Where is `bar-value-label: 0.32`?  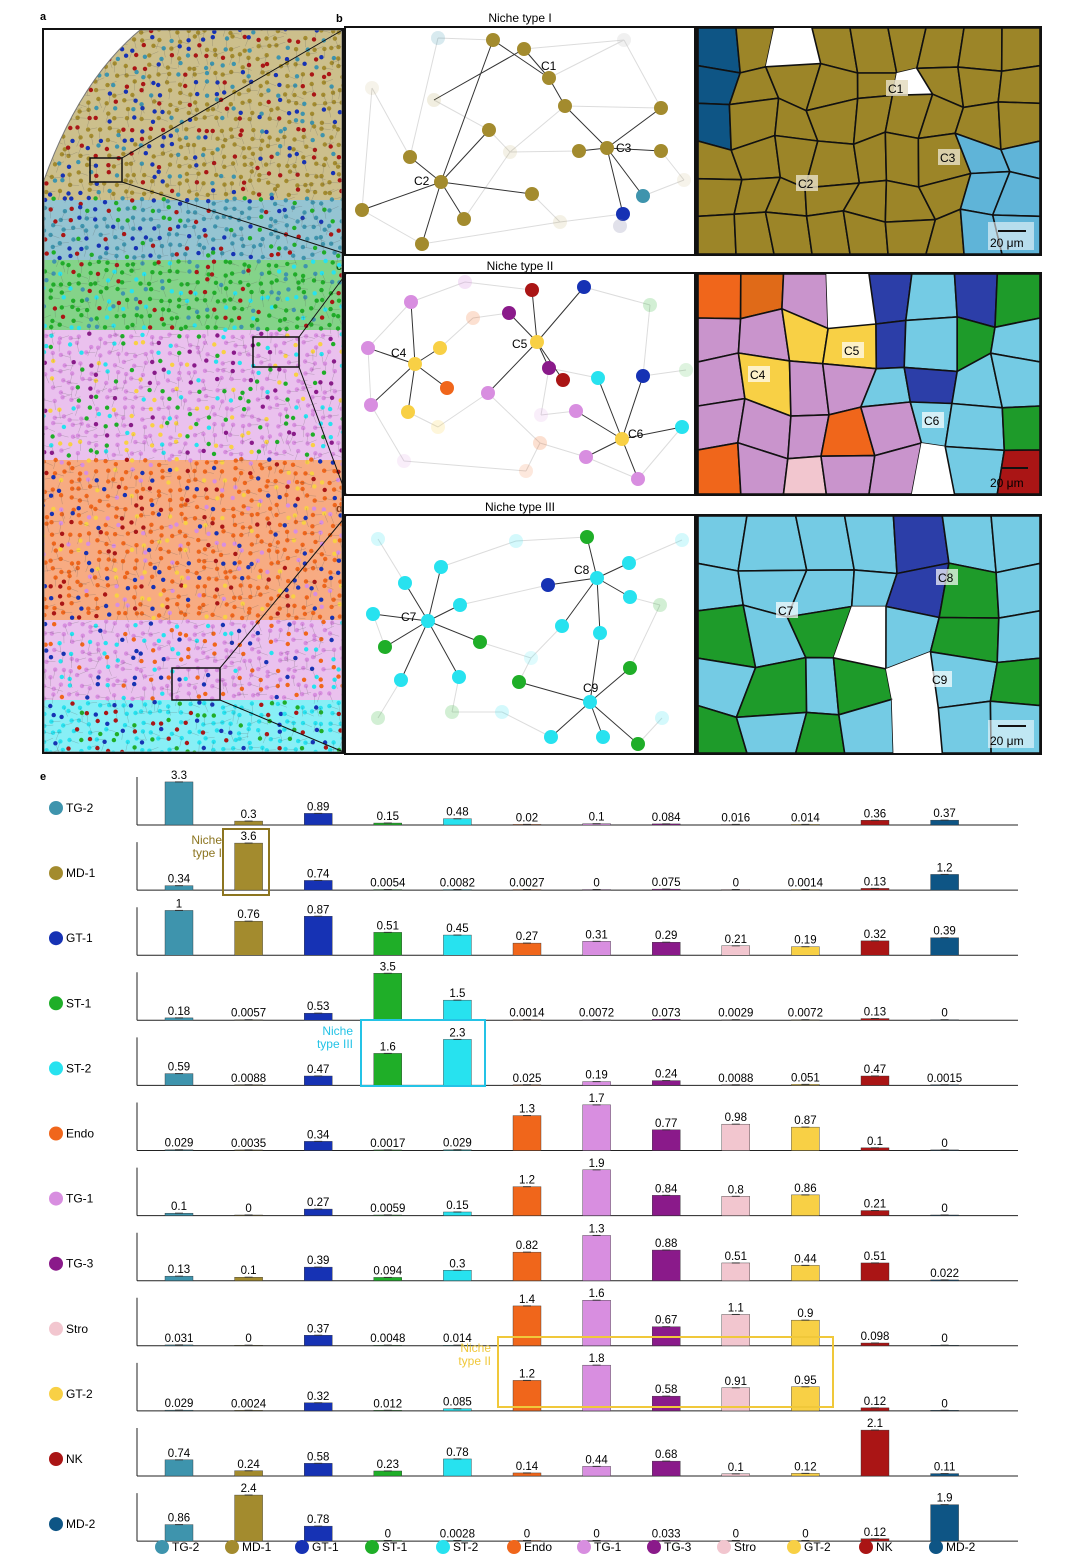 bar-value-label: 0.32 is located at coordinates (875, 935).